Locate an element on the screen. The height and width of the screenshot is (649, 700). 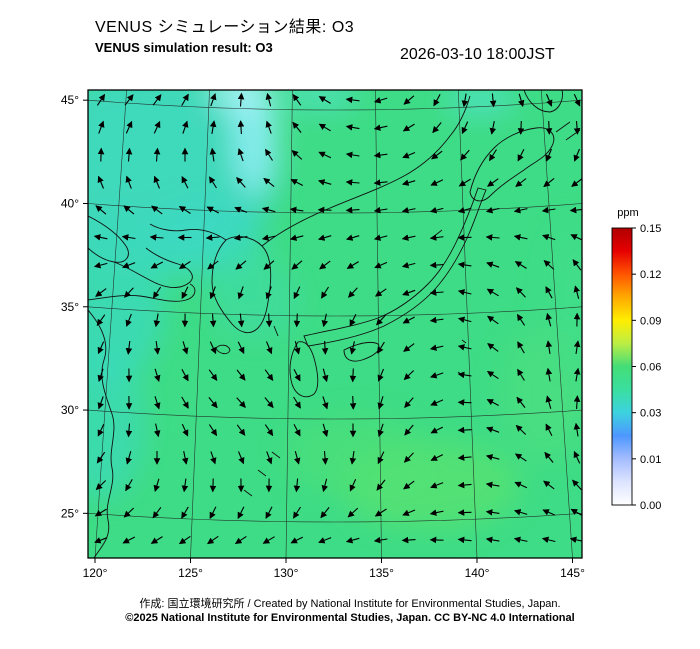
y-axis-labels: 45° 40° 35° 30° 25° is located at coordinates (74, 306).